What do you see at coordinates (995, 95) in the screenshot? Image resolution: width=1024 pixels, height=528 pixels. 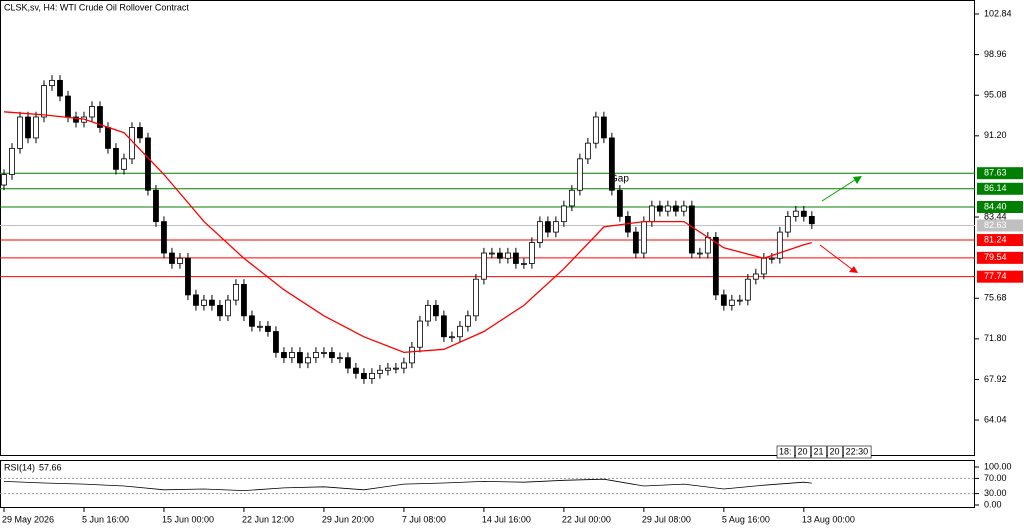 I see `y-tick-label: 95.08` at bounding box center [995, 95].